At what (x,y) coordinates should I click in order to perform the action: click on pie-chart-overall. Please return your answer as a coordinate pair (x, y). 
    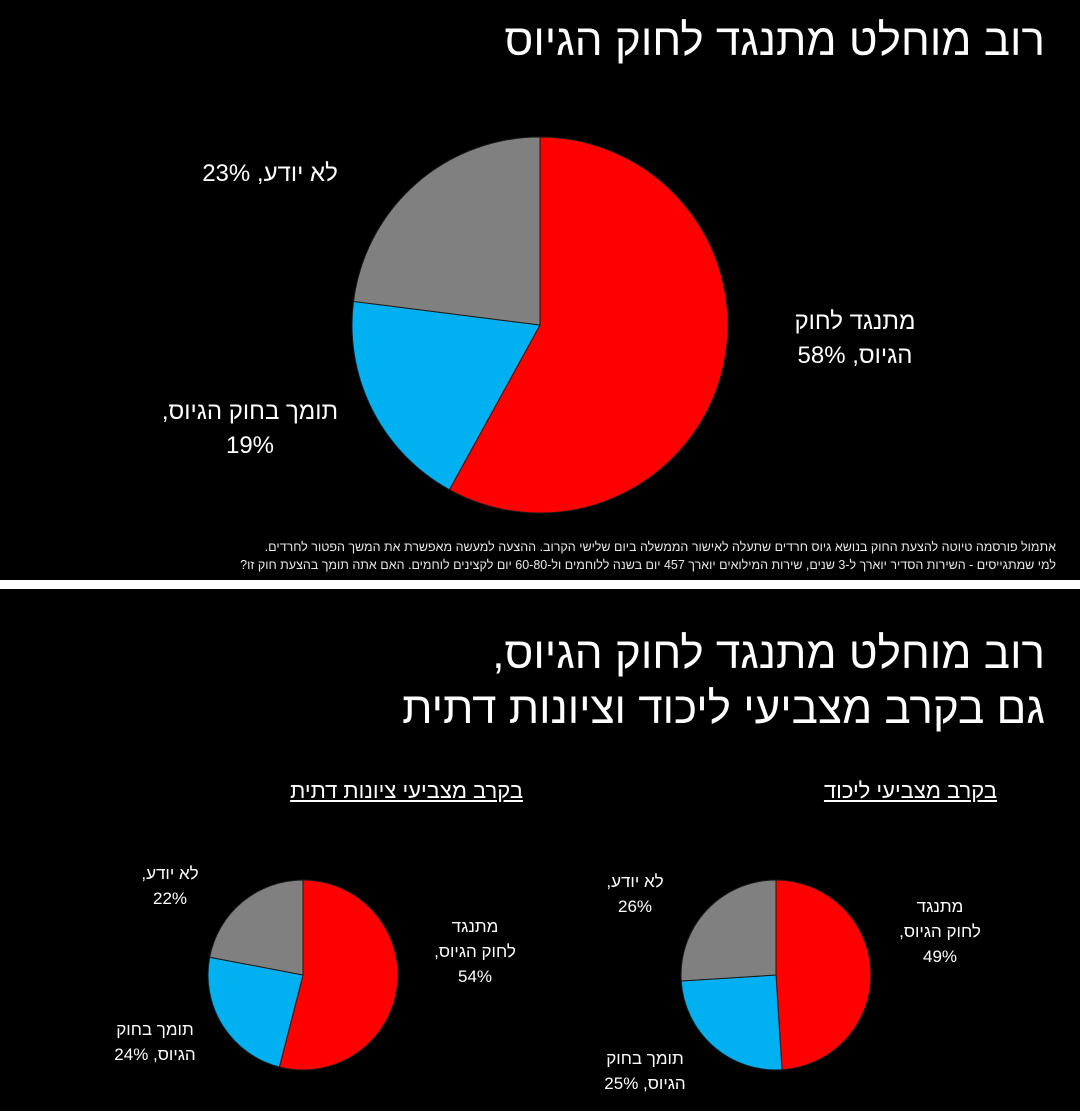
    Looking at the image, I should click on (540, 325).